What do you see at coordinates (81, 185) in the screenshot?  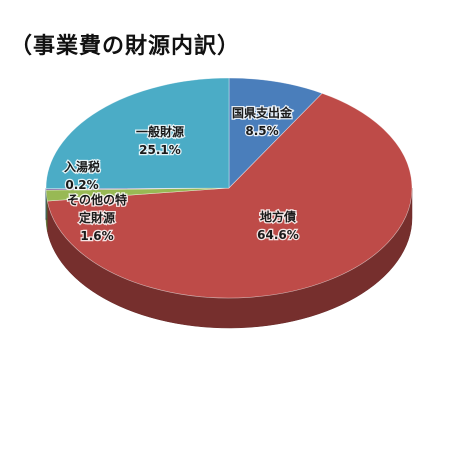 I see `slice-value-label-3: 0.2%` at bounding box center [81, 185].